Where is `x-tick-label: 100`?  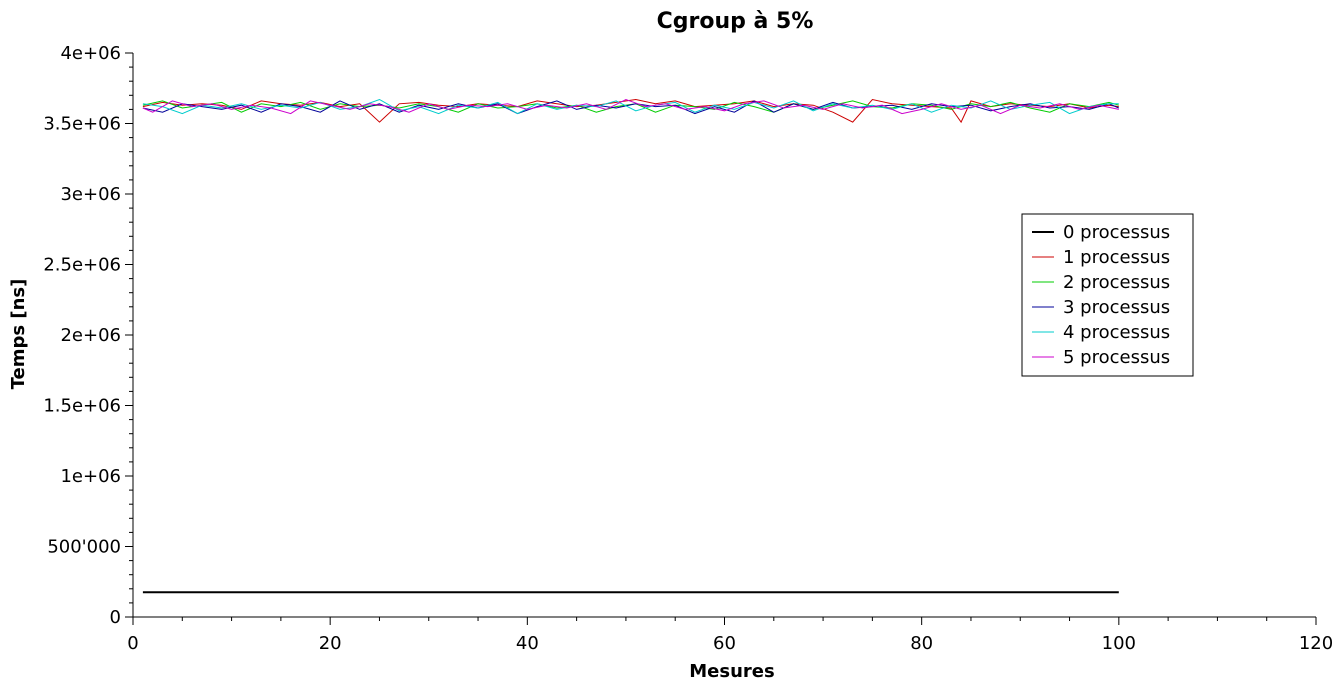 x-tick-label: 100 is located at coordinates (1119, 643).